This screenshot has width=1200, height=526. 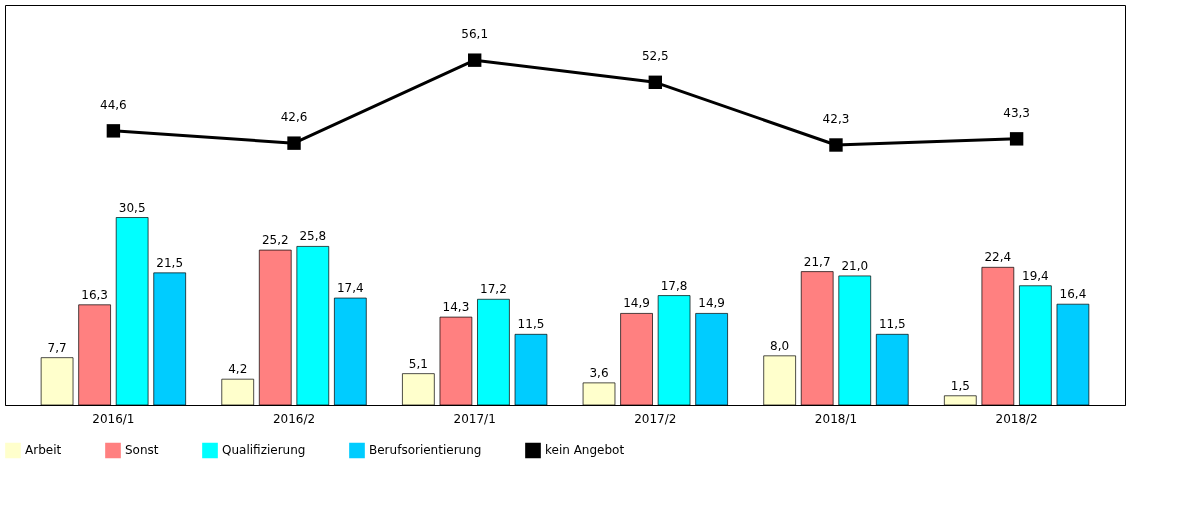 What do you see at coordinates (817, 261) in the screenshot?
I see `data-label: 21,7` at bounding box center [817, 261].